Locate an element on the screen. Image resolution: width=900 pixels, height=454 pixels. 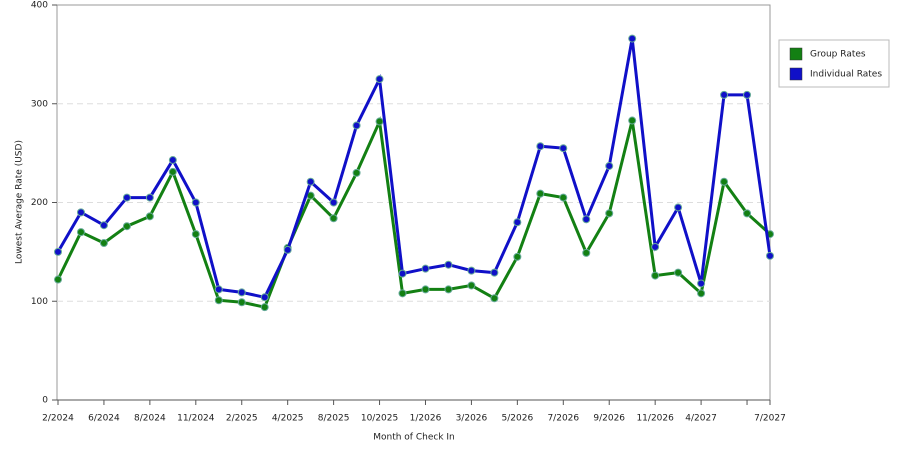
x-tick-label: 4/2025 is located at coordinates (288, 419).